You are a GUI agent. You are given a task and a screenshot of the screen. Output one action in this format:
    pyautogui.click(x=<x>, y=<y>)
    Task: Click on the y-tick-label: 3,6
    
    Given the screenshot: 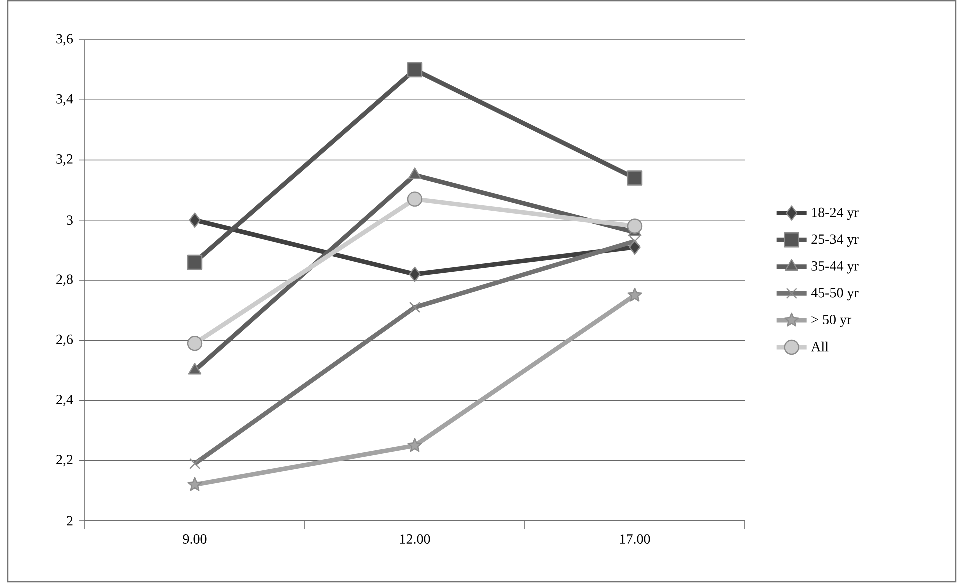 What is the action you would take?
    pyautogui.click(x=65, y=40)
    